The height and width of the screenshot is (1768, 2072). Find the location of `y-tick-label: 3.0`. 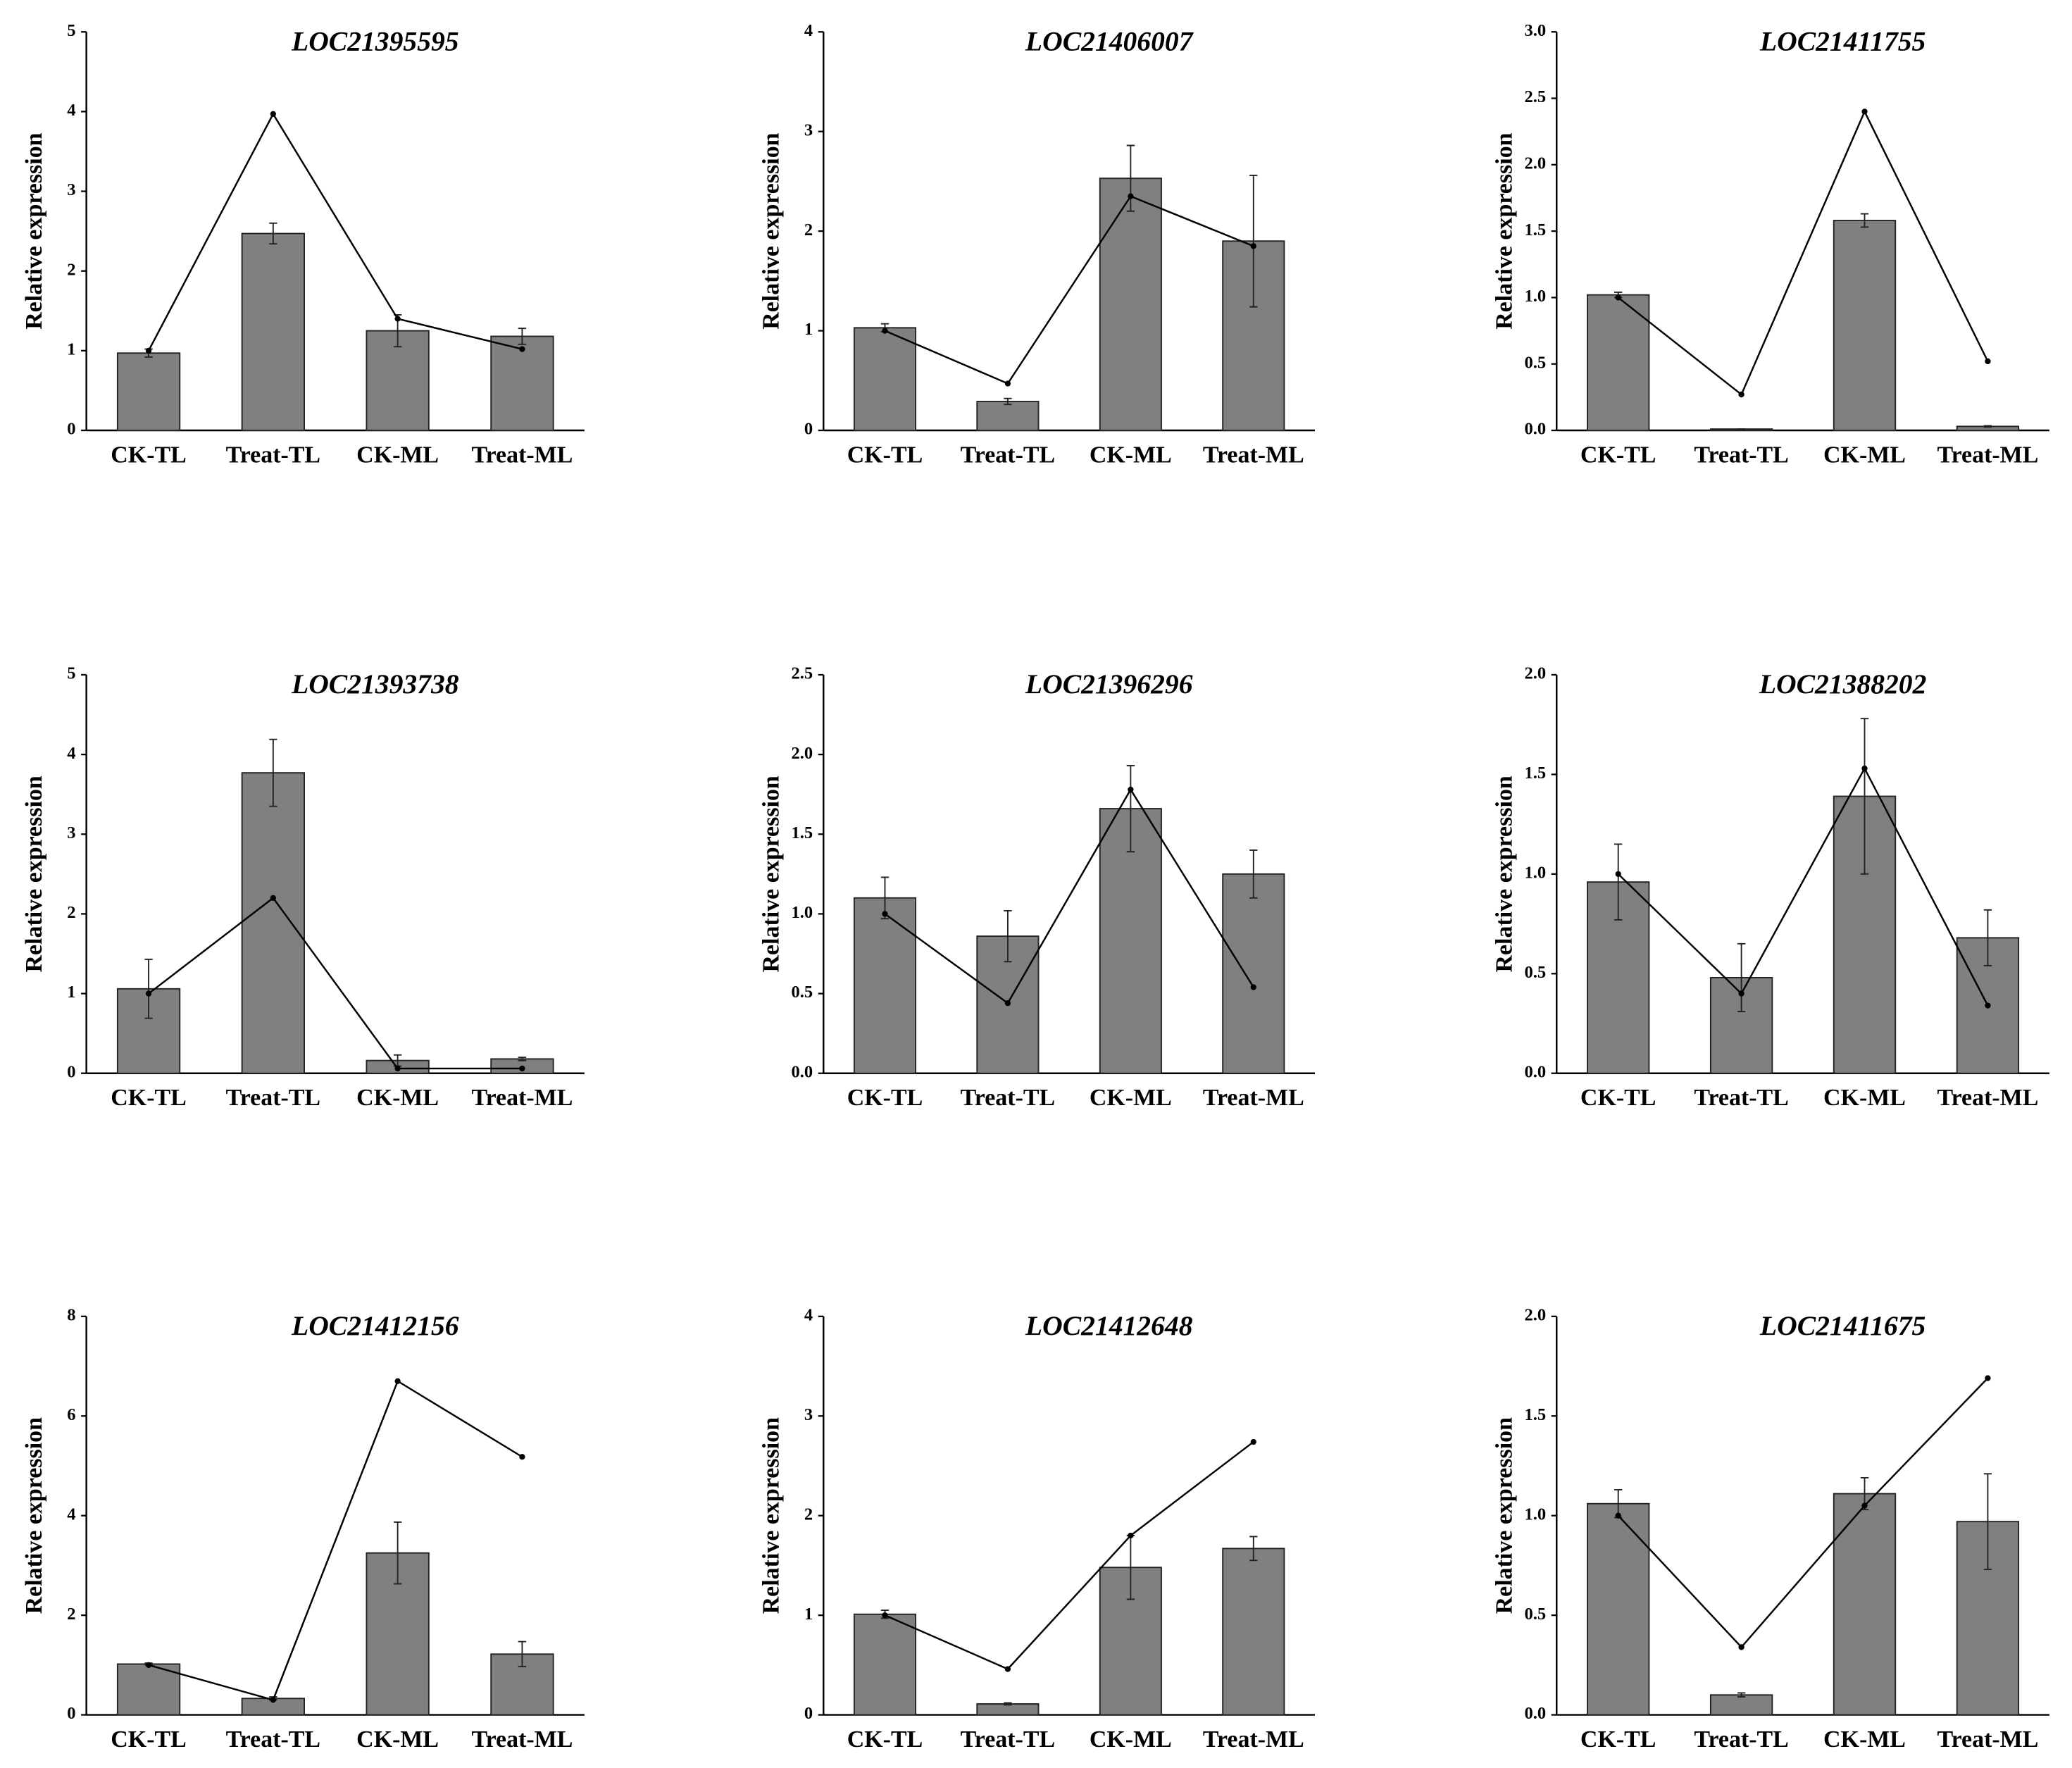

y-tick-label: 3.0 is located at coordinates (1536, 30).